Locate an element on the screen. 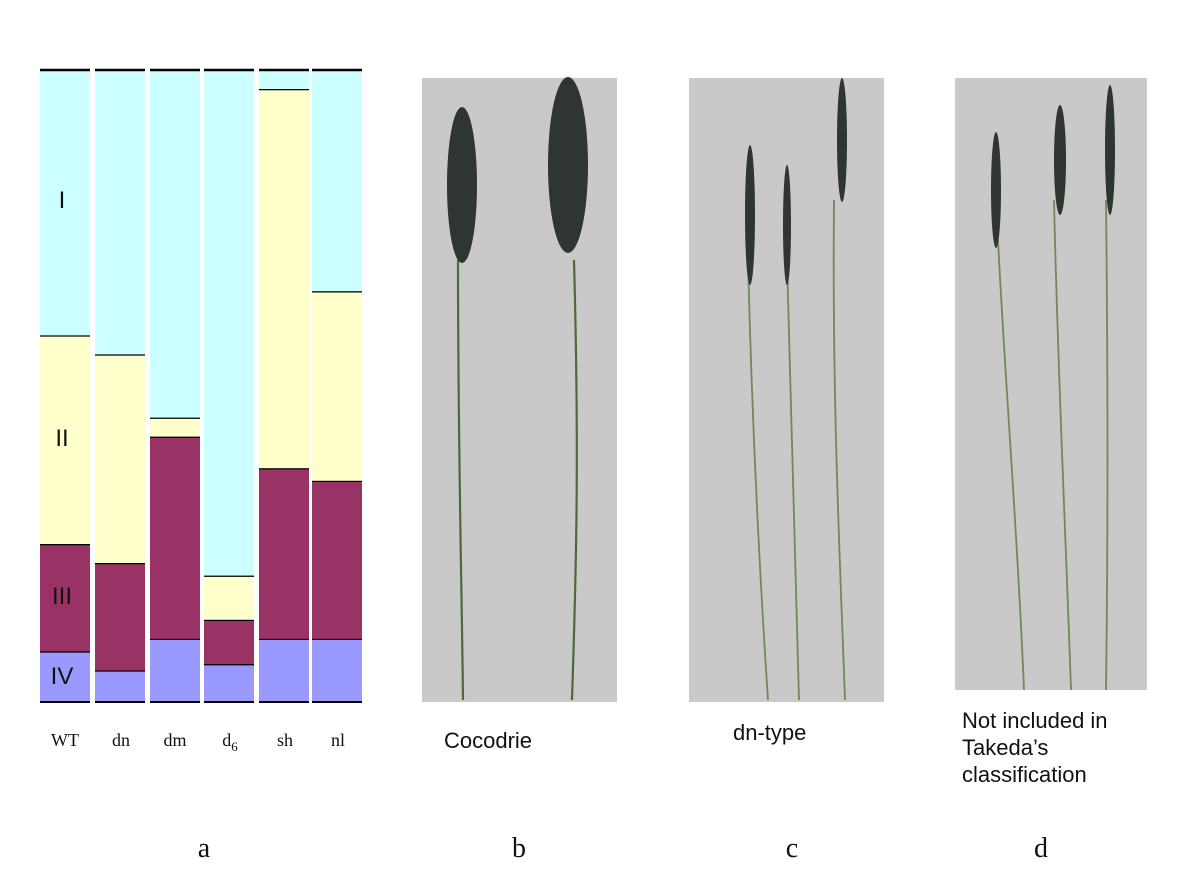 This screenshot has height=875, width=1200. bar-wt-segment-iv is located at coordinates (65, 676).